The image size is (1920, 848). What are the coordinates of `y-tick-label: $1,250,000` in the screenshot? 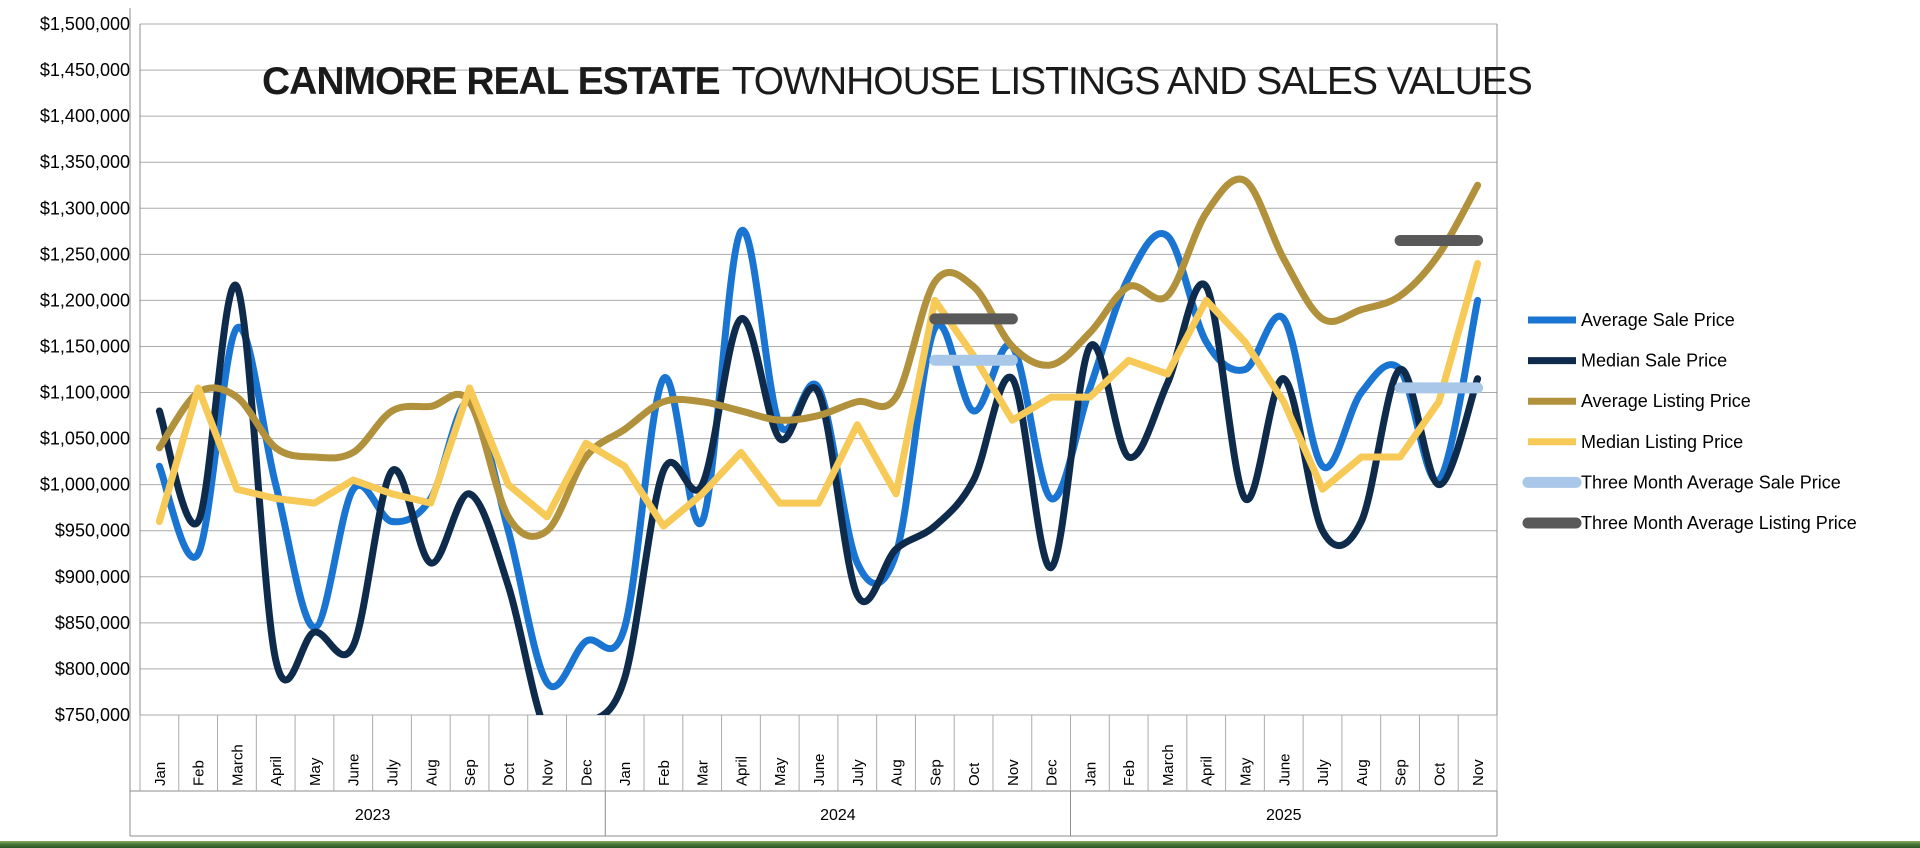 It's located at (85, 254).